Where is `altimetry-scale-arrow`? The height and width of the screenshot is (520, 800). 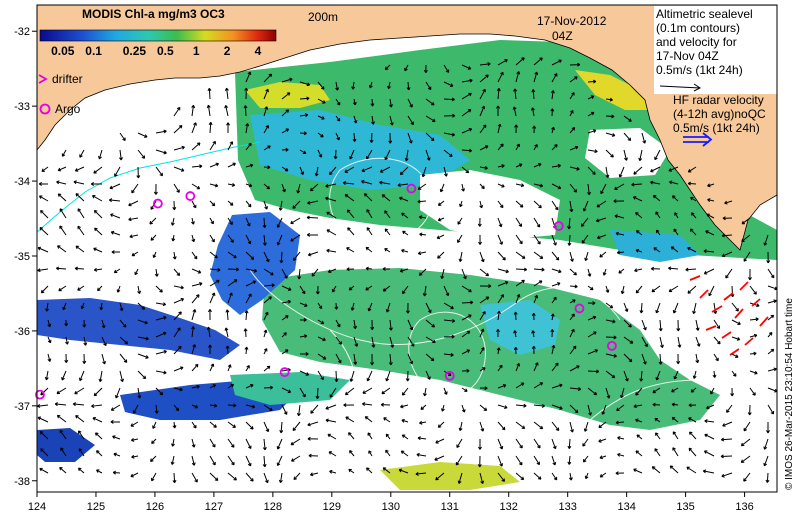
altimetry-scale-arrow is located at coordinates (680, 87).